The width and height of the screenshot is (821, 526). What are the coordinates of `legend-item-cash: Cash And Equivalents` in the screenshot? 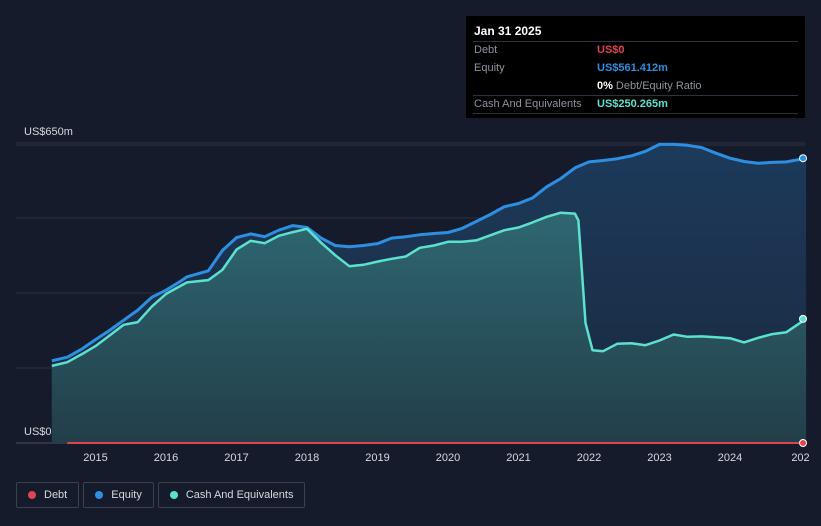 It's located at (231, 495).